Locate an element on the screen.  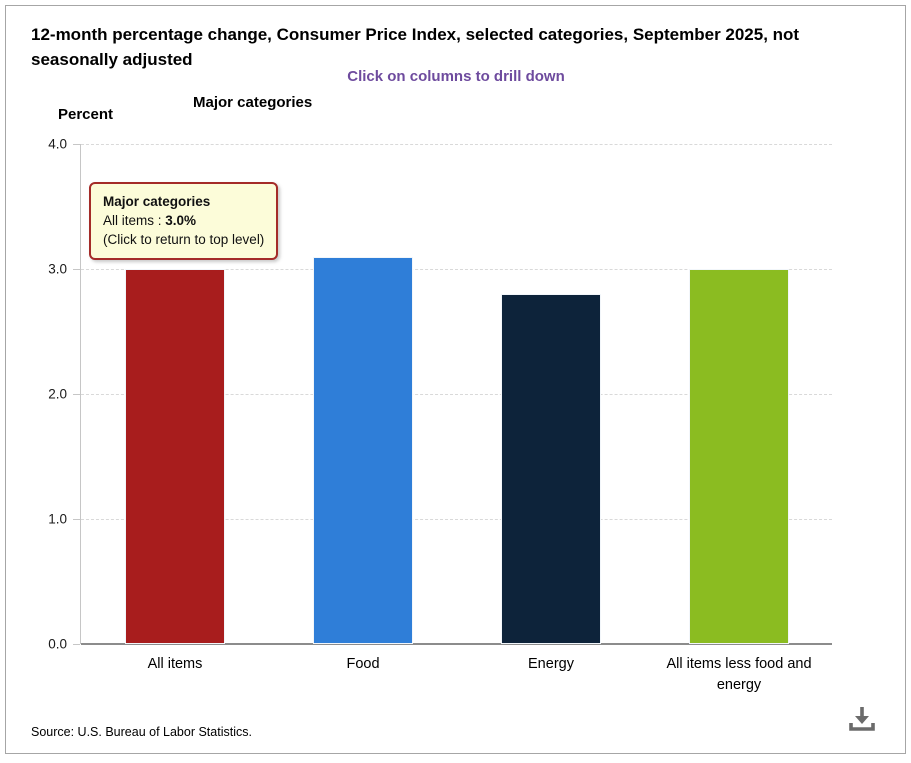
bar-all-items is located at coordinates (175, 456).